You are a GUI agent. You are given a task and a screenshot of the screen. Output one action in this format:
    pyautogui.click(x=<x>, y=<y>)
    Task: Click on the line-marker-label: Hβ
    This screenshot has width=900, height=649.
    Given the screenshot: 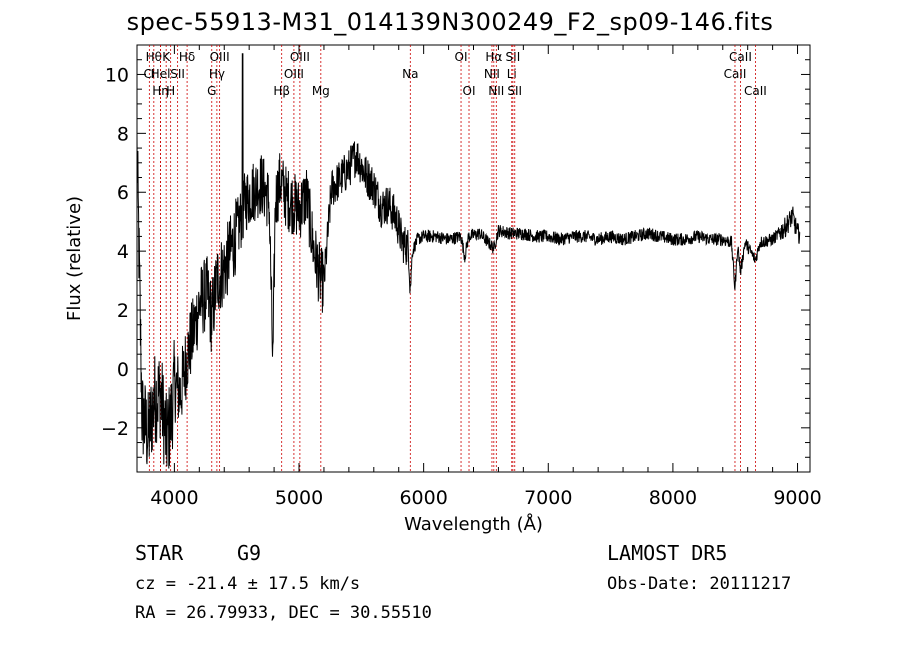 What is the action you would take?
    pyautogui.click(x=281, y=91)
    